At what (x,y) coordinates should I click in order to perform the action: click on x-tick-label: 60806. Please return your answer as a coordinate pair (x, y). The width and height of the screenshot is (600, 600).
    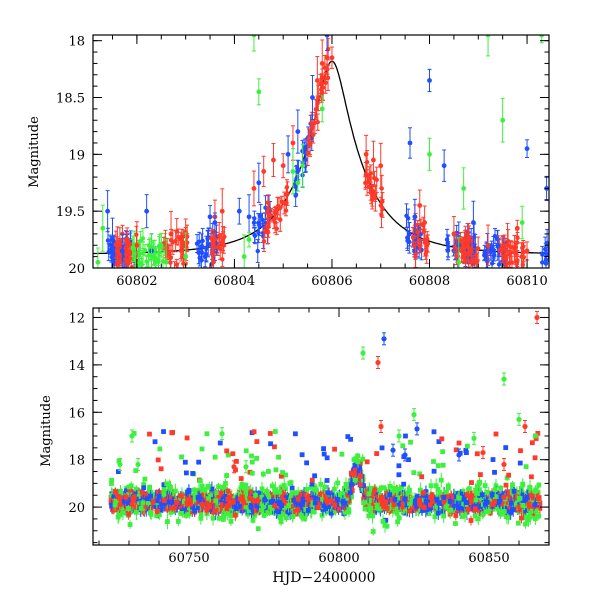
    Looking at the image, I should click on (331, 281).